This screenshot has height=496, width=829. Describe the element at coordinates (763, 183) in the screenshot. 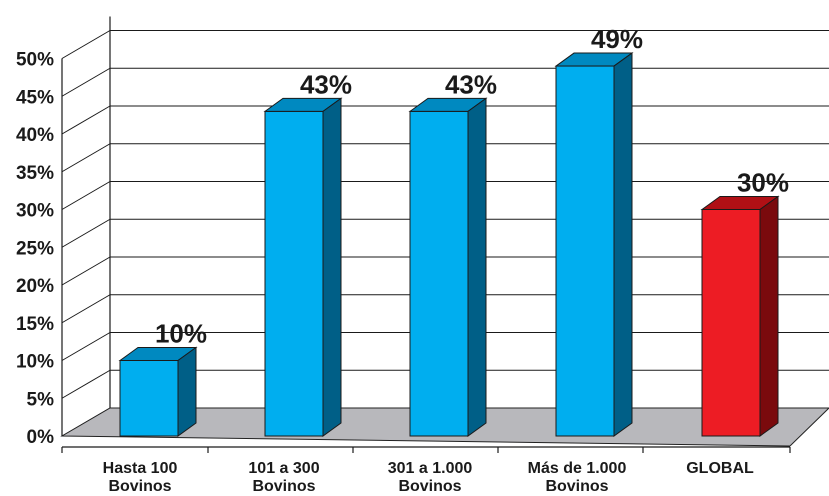

I see `data-label: 30%` at that location.